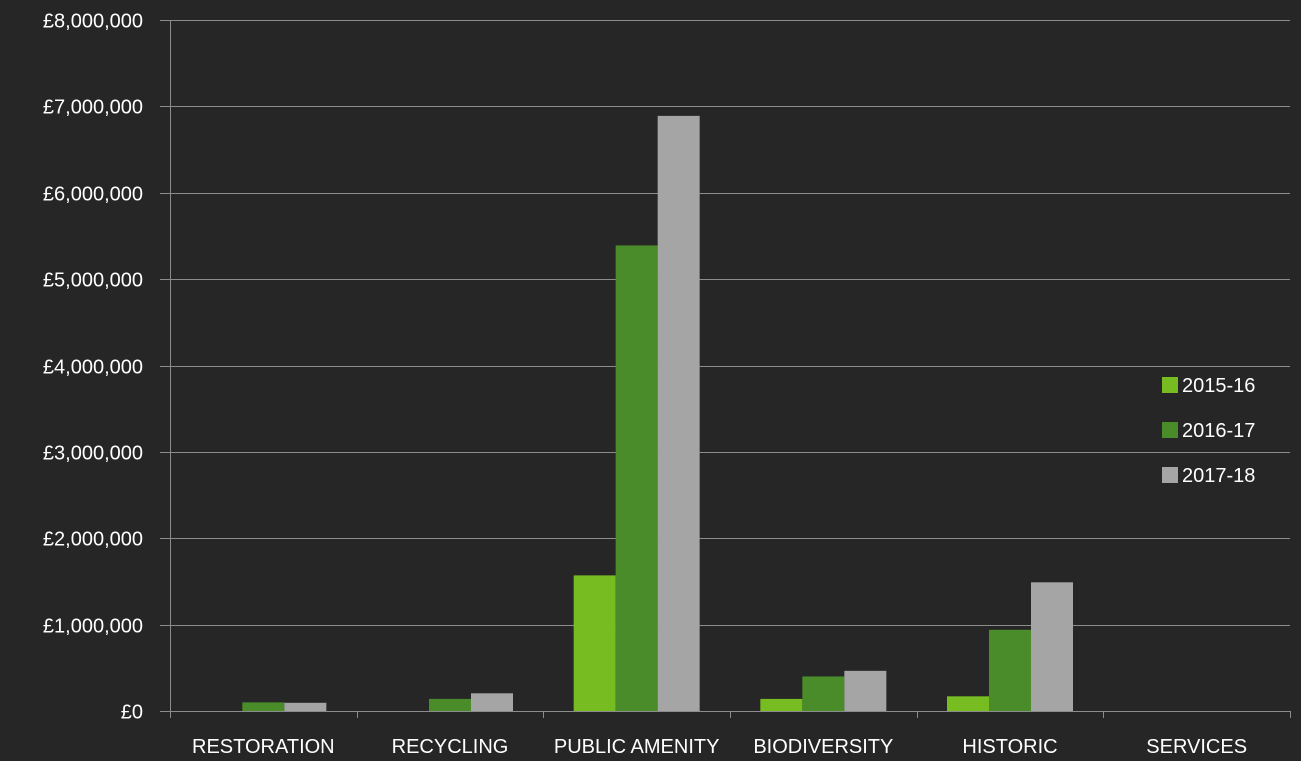 The height and width of the screenshot is (761, 1301). Describe the element at coordinates (450, 747) in the screenshot. I see `x-tick-label: RECYCLING` at that location.